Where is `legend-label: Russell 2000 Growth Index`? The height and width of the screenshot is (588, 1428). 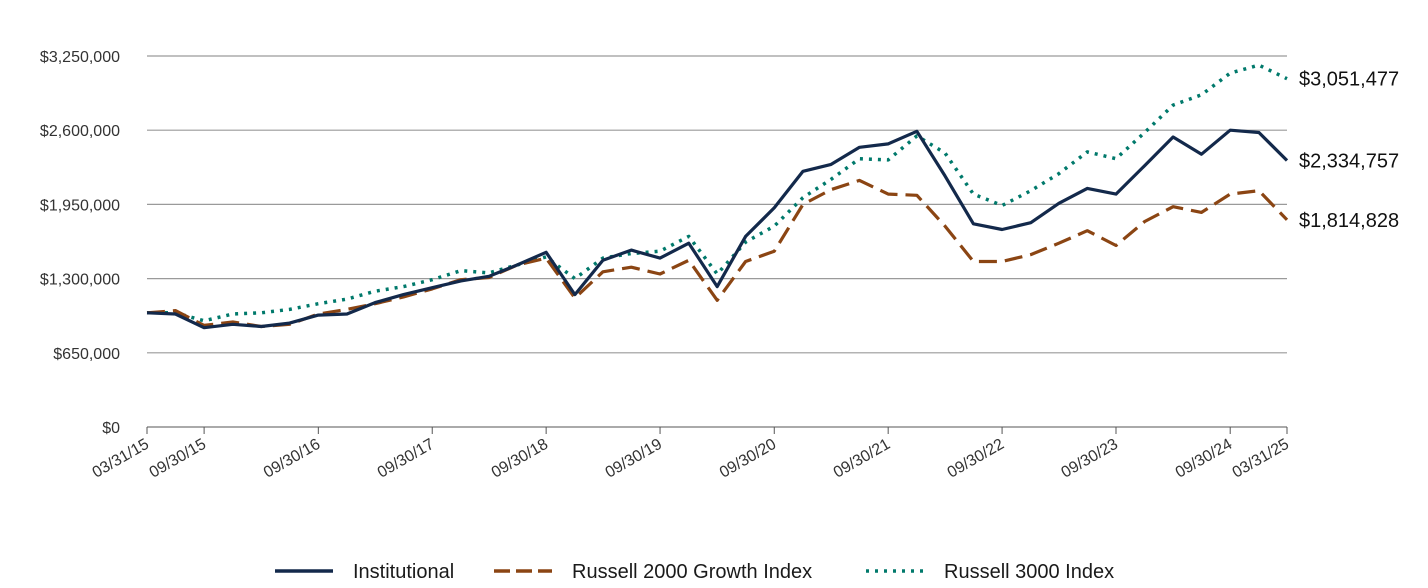 legend-label: Russell 2000 Growth Index is located at coordinates (692, 572).